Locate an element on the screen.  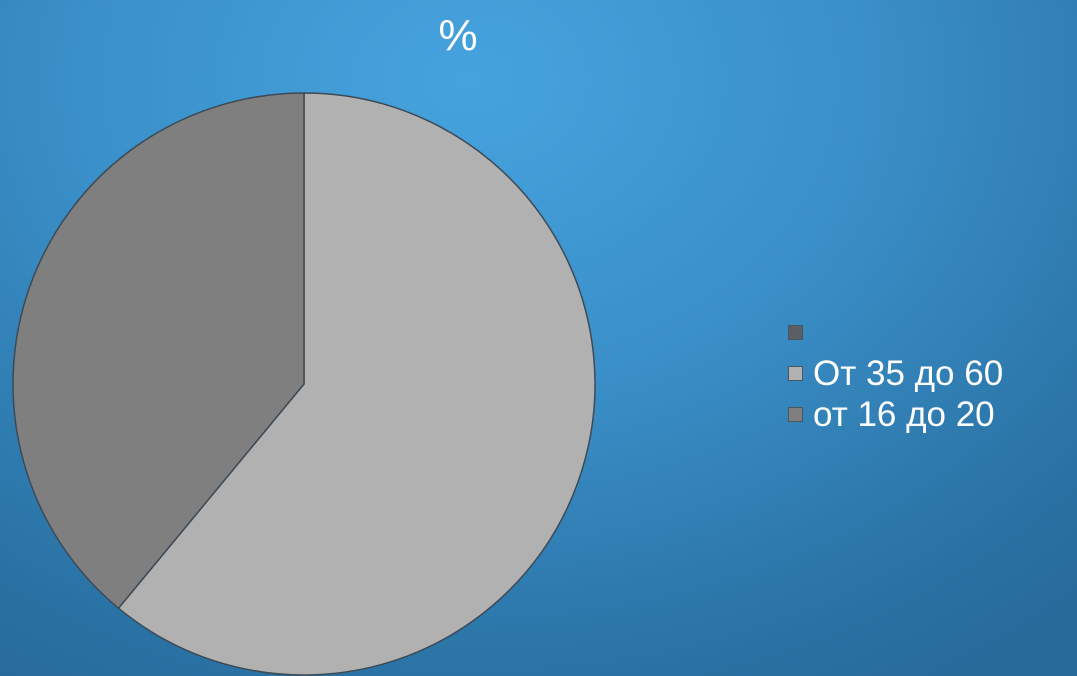
legend-label: От 35 до 60 is located at coordinates (908, 373).